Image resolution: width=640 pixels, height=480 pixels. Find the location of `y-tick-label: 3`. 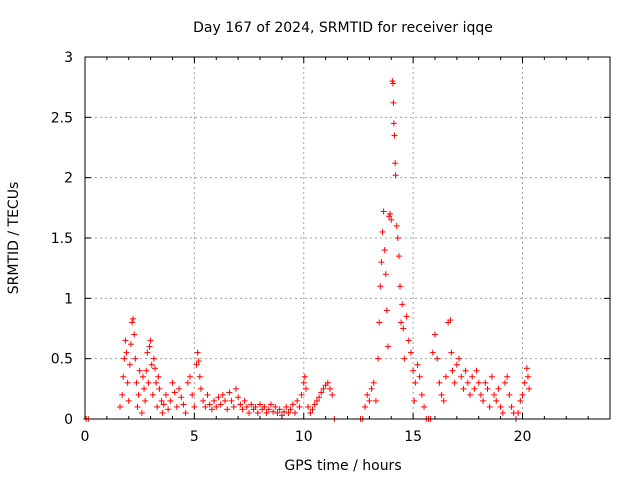

y-tick-label: 3 is located at coordinates (68, 58).